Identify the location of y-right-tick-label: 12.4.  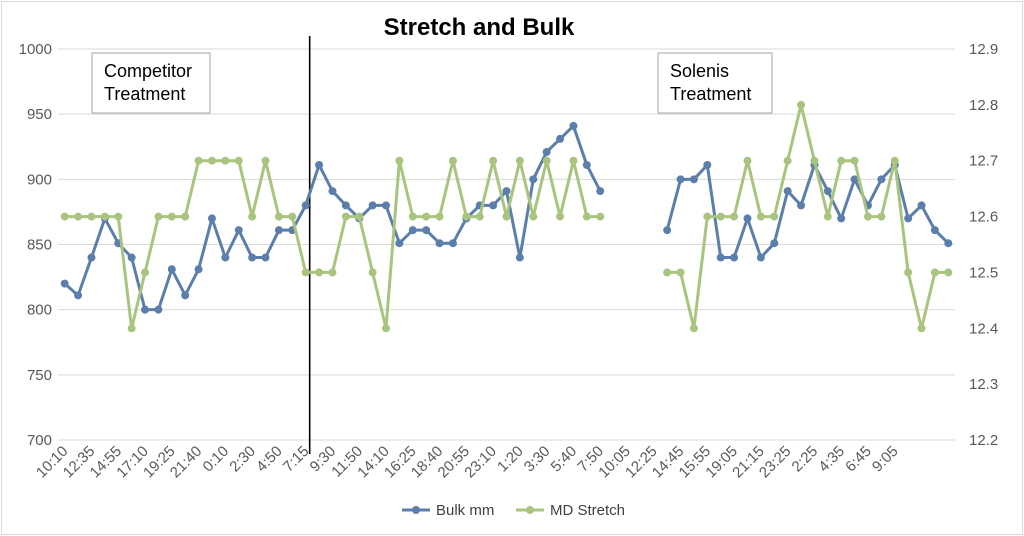
(983, 328).